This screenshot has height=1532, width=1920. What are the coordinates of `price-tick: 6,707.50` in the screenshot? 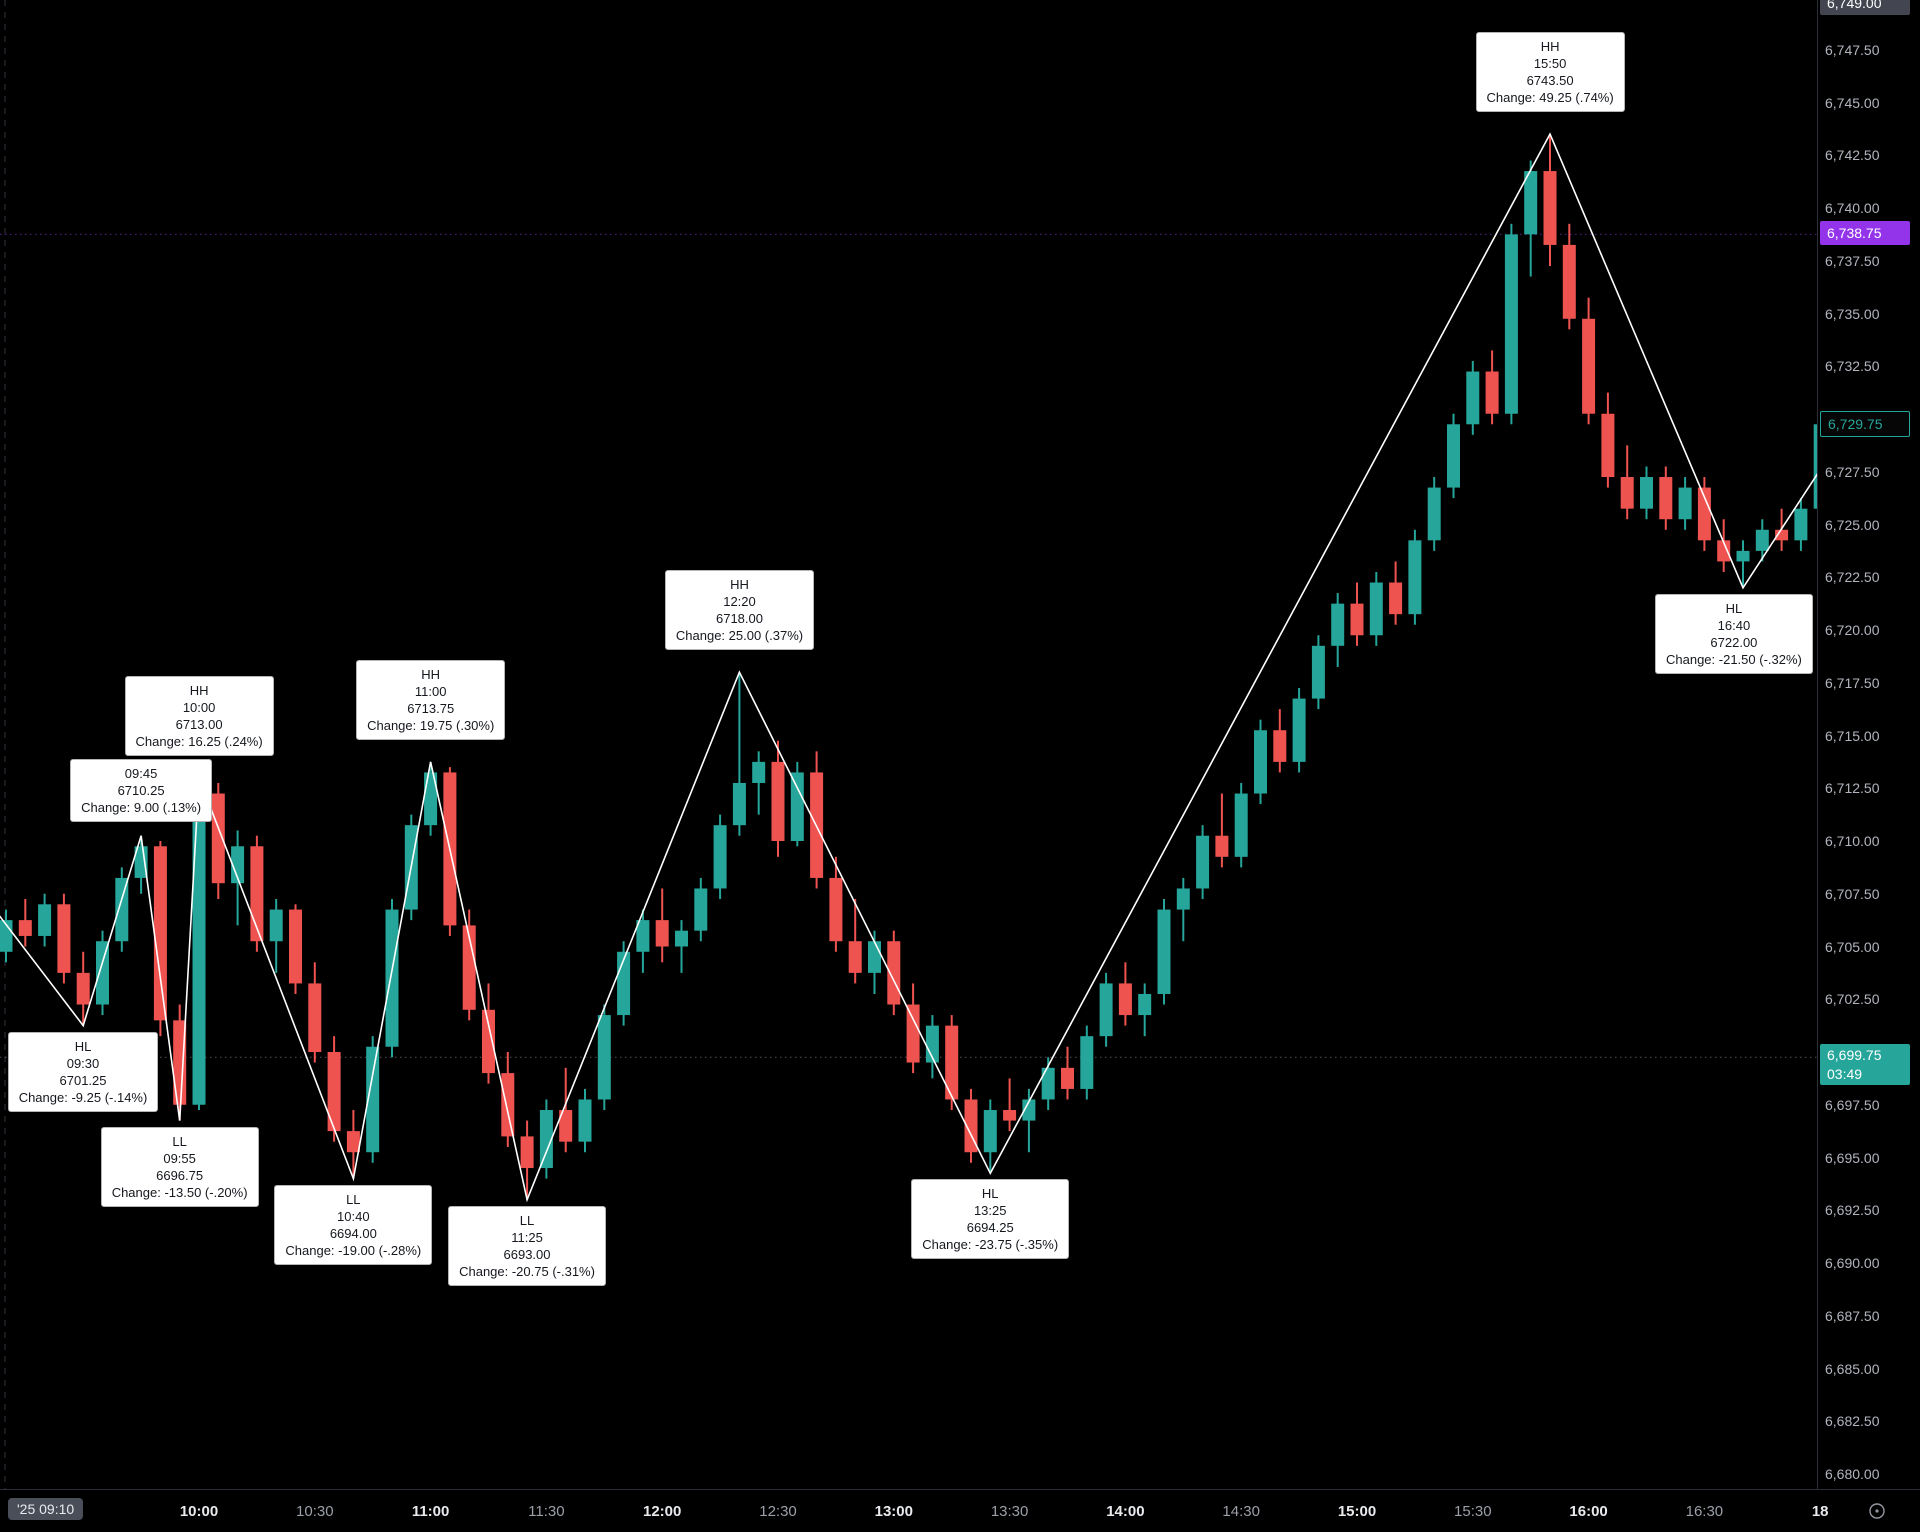 It's located at (1852, 893).